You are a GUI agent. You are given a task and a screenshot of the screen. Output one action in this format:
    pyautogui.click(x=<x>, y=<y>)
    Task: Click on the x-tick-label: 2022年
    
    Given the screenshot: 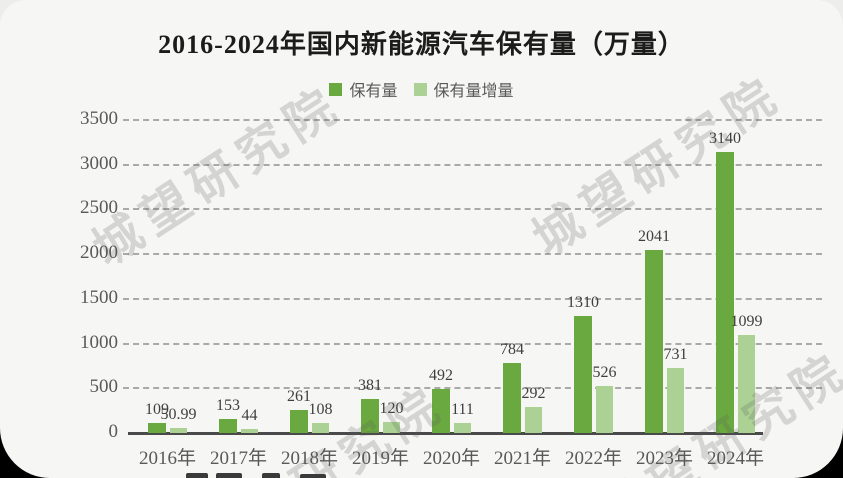 What is the action you would take?
    pyautogui.click(x=593, y=458)
    